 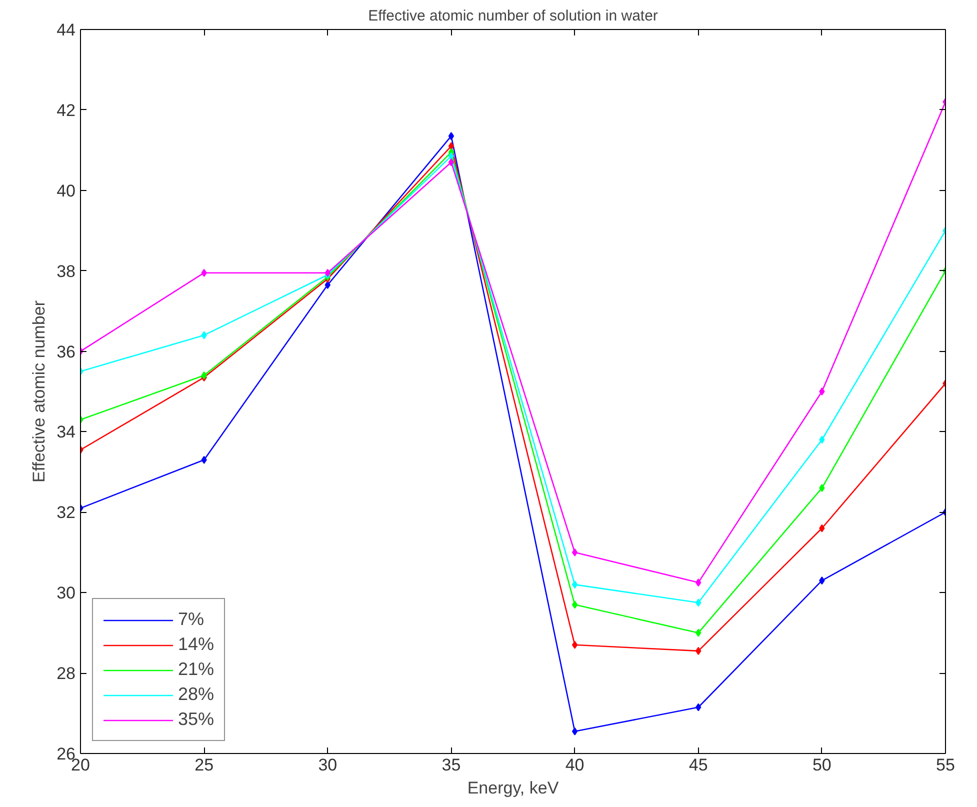 I want to click on y-tick-label: 28, so click(x=66, y=674).